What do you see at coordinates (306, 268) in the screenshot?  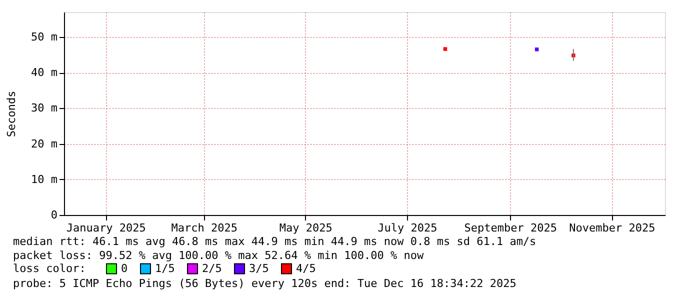 I see `legend-label: 4/5` at bounding box center [306, 268].